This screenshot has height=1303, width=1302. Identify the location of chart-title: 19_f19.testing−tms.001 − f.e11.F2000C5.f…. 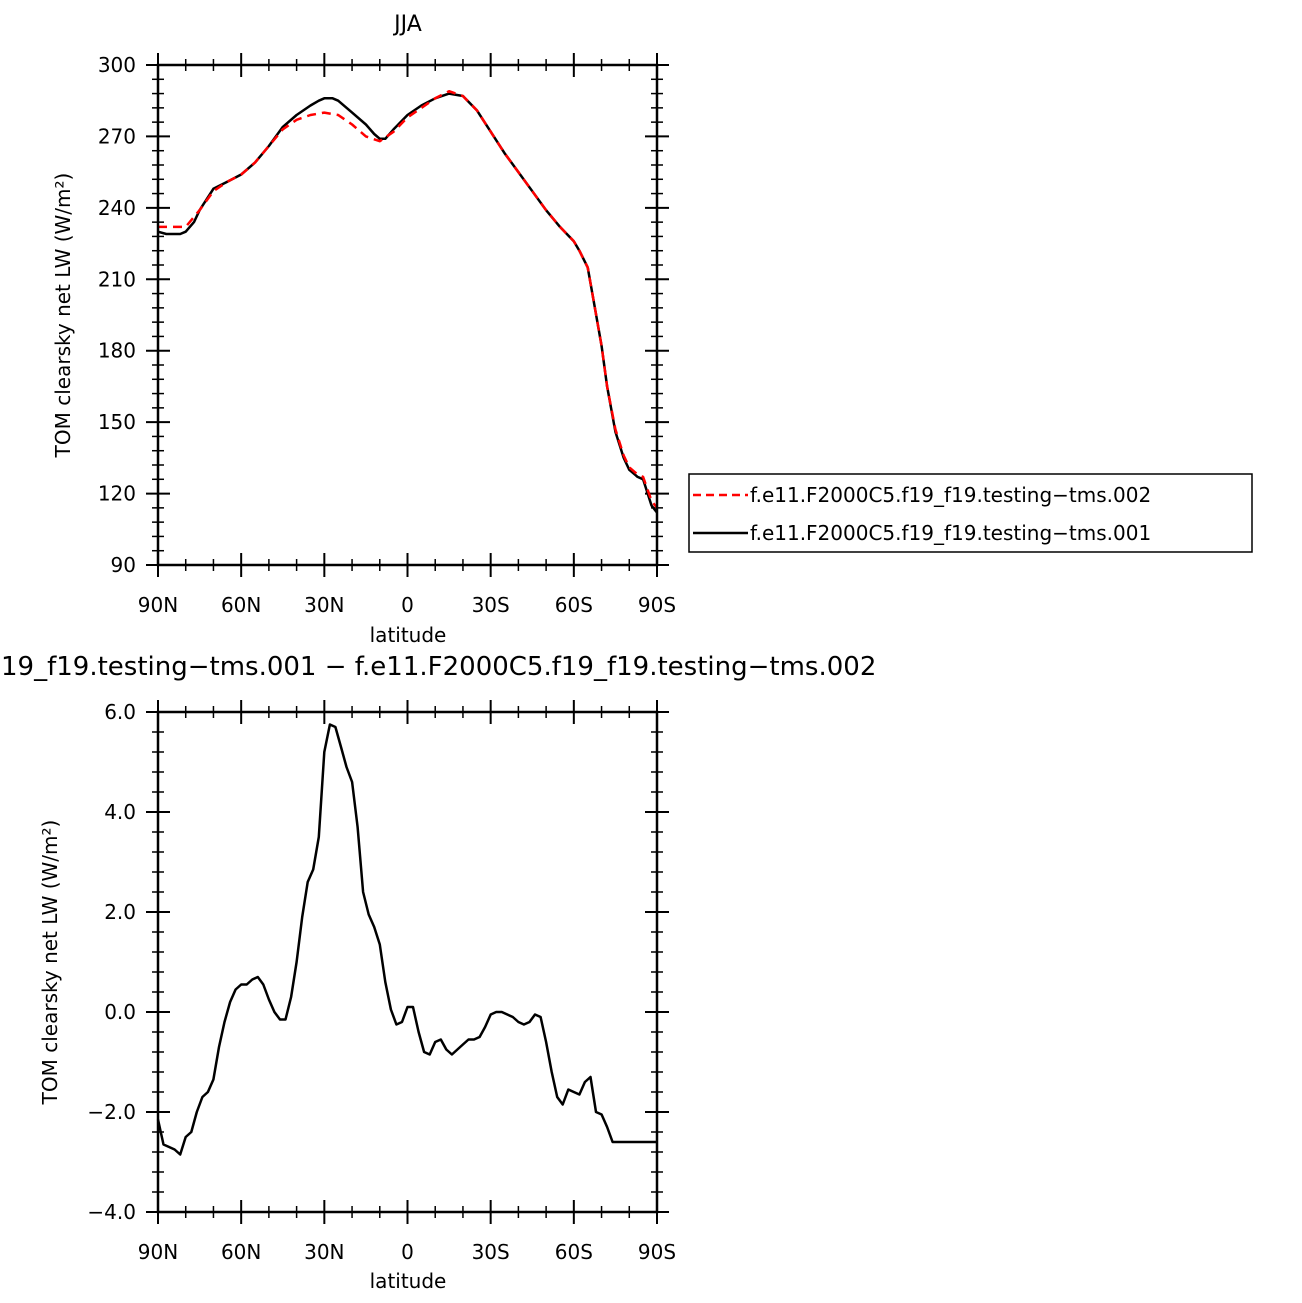
(438, 667).